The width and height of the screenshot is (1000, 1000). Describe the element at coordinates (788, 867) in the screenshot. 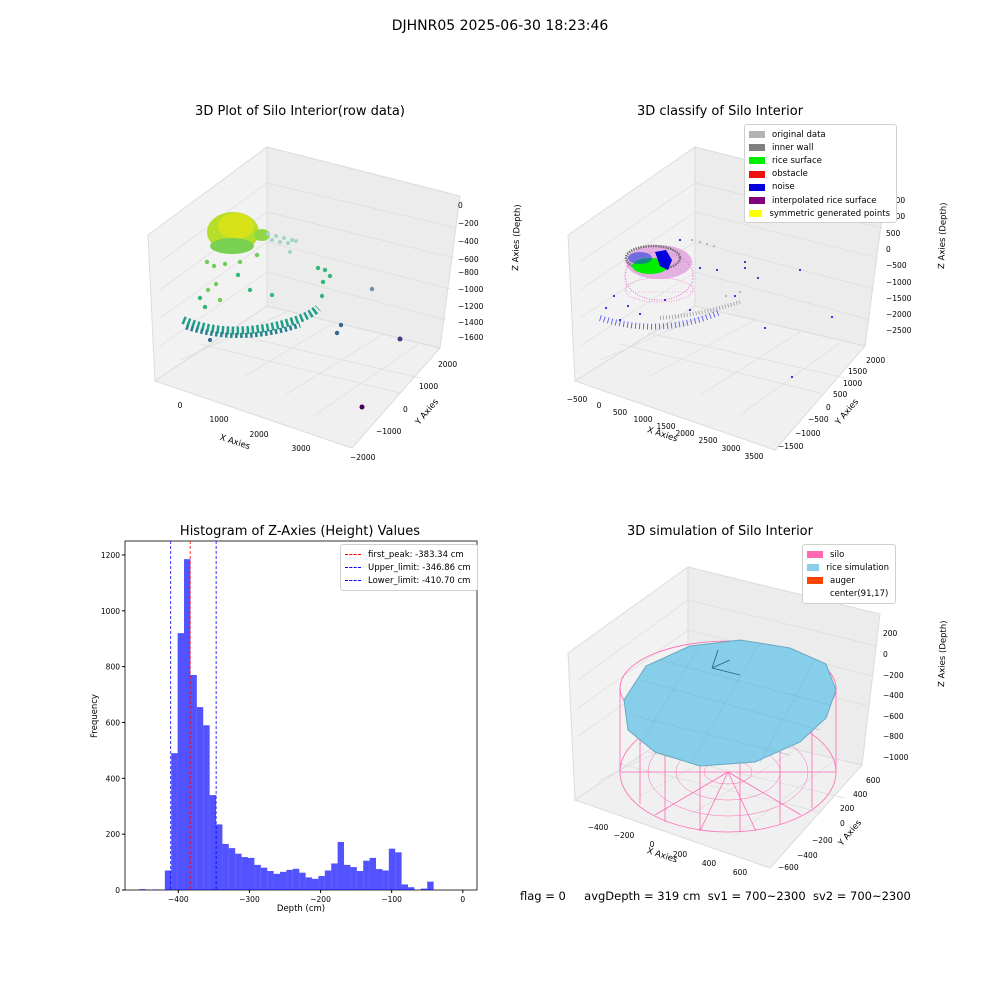

I see `y-tick: −600` at that location.